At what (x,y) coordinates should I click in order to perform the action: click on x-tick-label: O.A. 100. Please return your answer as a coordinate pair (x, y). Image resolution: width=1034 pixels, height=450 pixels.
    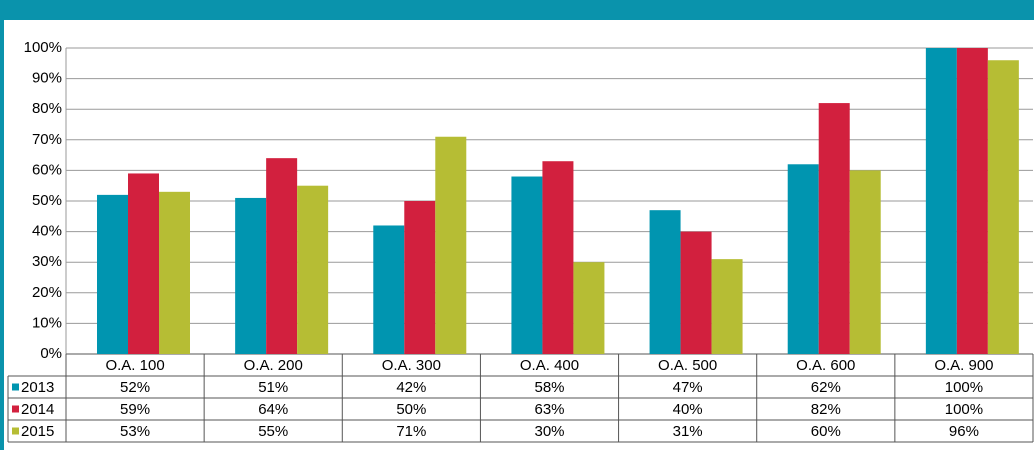
    Looking at the image, I should click on (134, 365).